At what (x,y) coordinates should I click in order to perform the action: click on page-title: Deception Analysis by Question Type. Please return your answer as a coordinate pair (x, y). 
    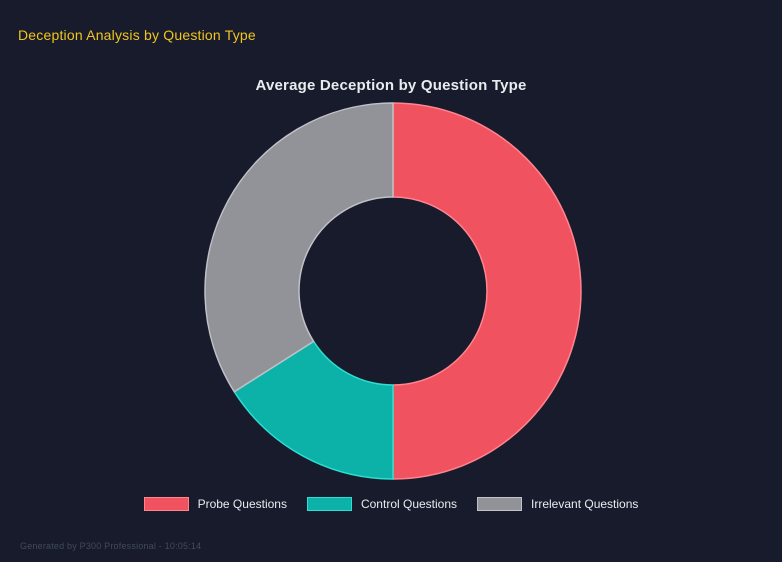
    Looking at the image, I should click on (137, 35).